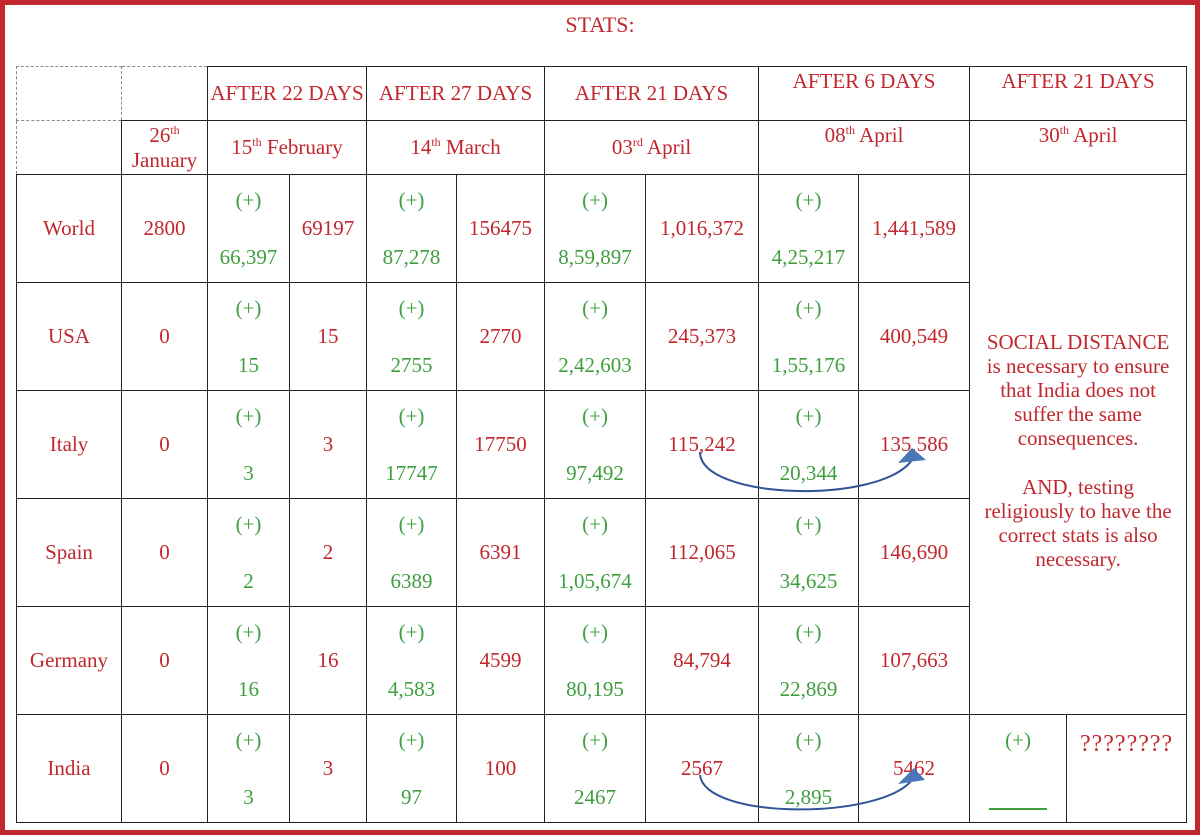 This screenshot has height=835, width=1200. What do you see at coordinates (501, 768) in the screenshot?
I see `total-cell: 100` at bounding box center [501, 768].